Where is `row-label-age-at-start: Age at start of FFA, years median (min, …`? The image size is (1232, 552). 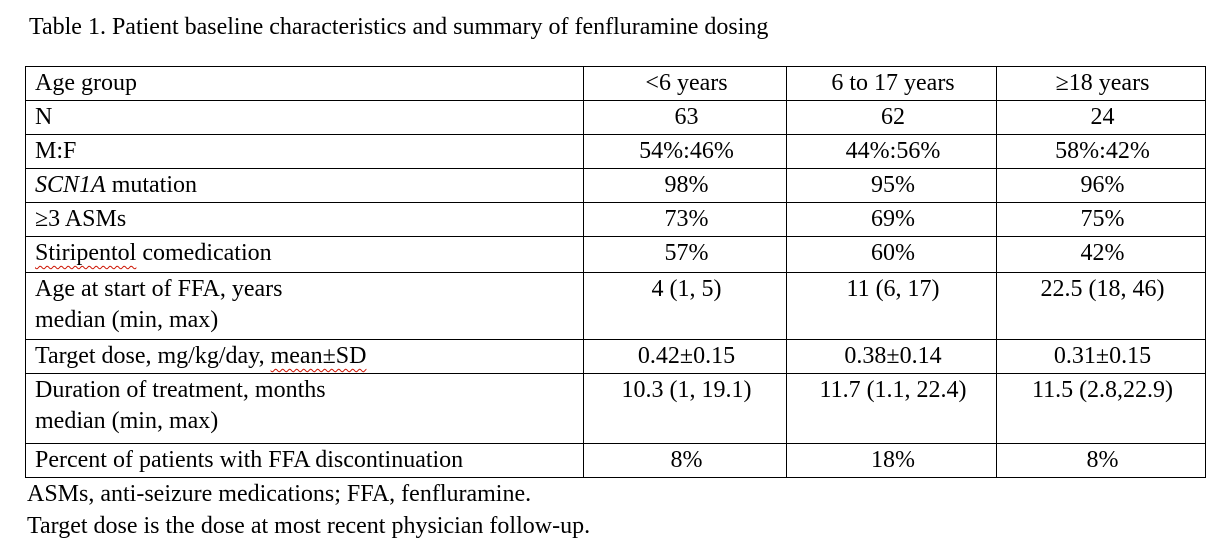 row-label-age-at-start: Age at start of FFA, years median (min, … is located at coordinates (304, 306).